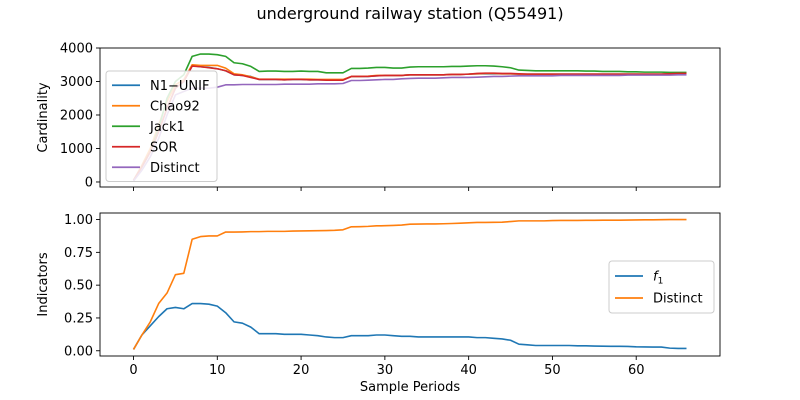 This screenshot has height=400, width=800. What do you see at coordinates (164, 147) in the screenshot?
I see `legend-label: SOR` at bounding box center [164, 147].